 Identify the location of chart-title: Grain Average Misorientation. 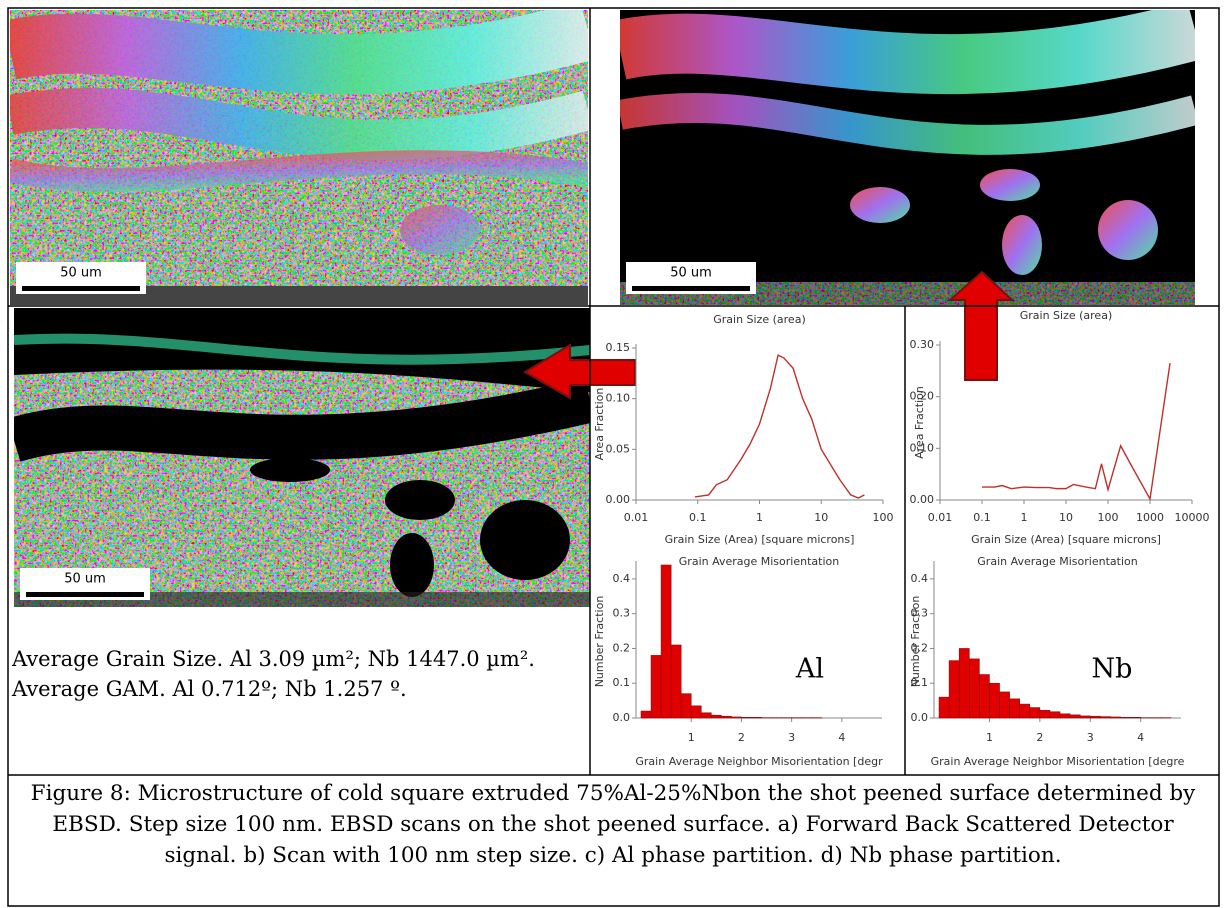
(1057, 561).